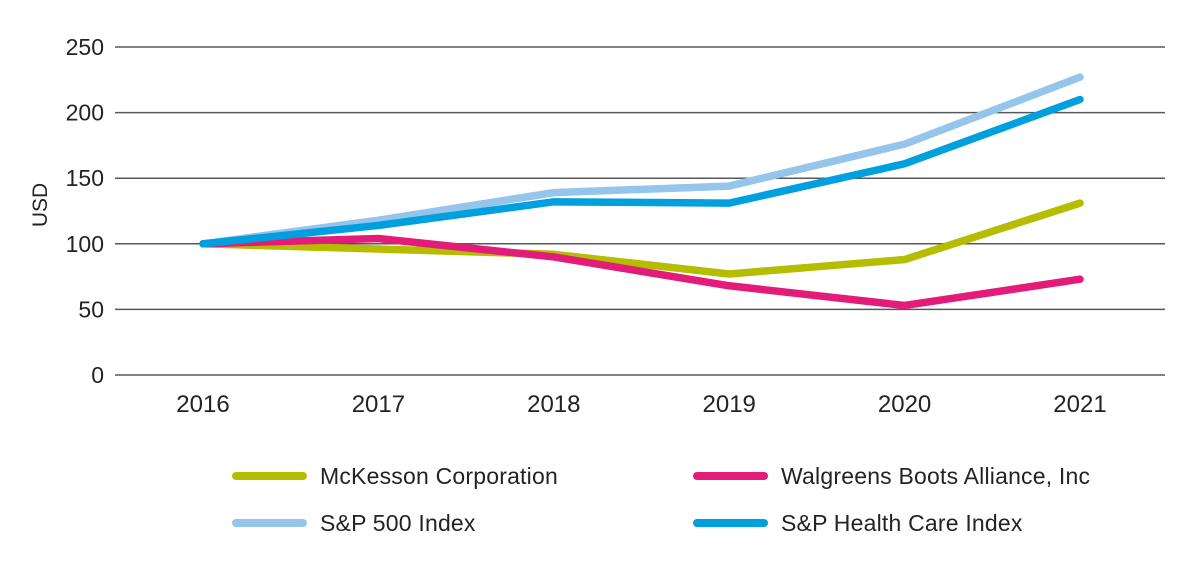 This screenshot has height=569, width=1200. What do you see at coordinates (97, 375) in the screenshot?
I see `y-tick-label: 0` at bounding box center [97, 375].